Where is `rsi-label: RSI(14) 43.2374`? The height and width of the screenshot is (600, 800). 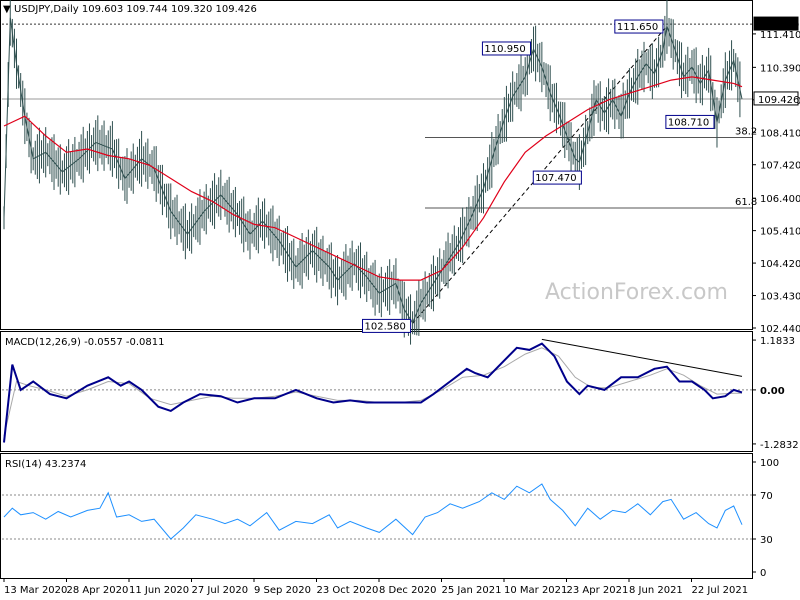
rsi-label: RSI(14) 43.2374 is located at coordinates (45, 464).